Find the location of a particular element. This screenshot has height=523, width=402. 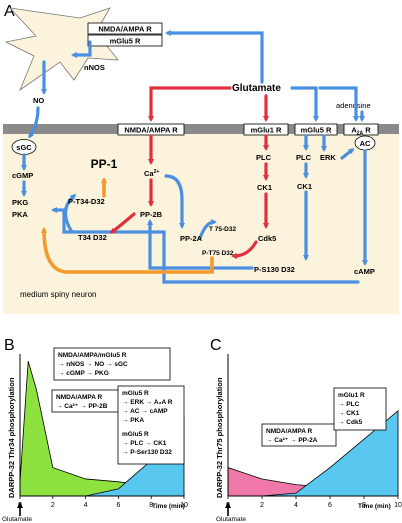

cgmp-label: cGMP is located at coordinates (22, 175).